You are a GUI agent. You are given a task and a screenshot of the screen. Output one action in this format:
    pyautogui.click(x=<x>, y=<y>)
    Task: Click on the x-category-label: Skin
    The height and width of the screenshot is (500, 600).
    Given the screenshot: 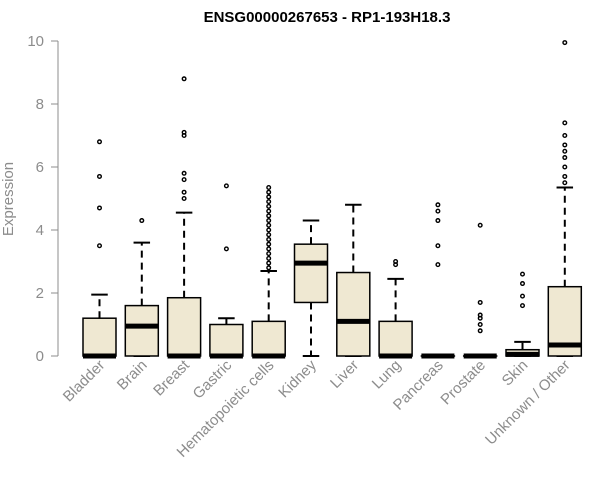 What is the action you would take?
    pyautogui.click(x=515, y=373)
    